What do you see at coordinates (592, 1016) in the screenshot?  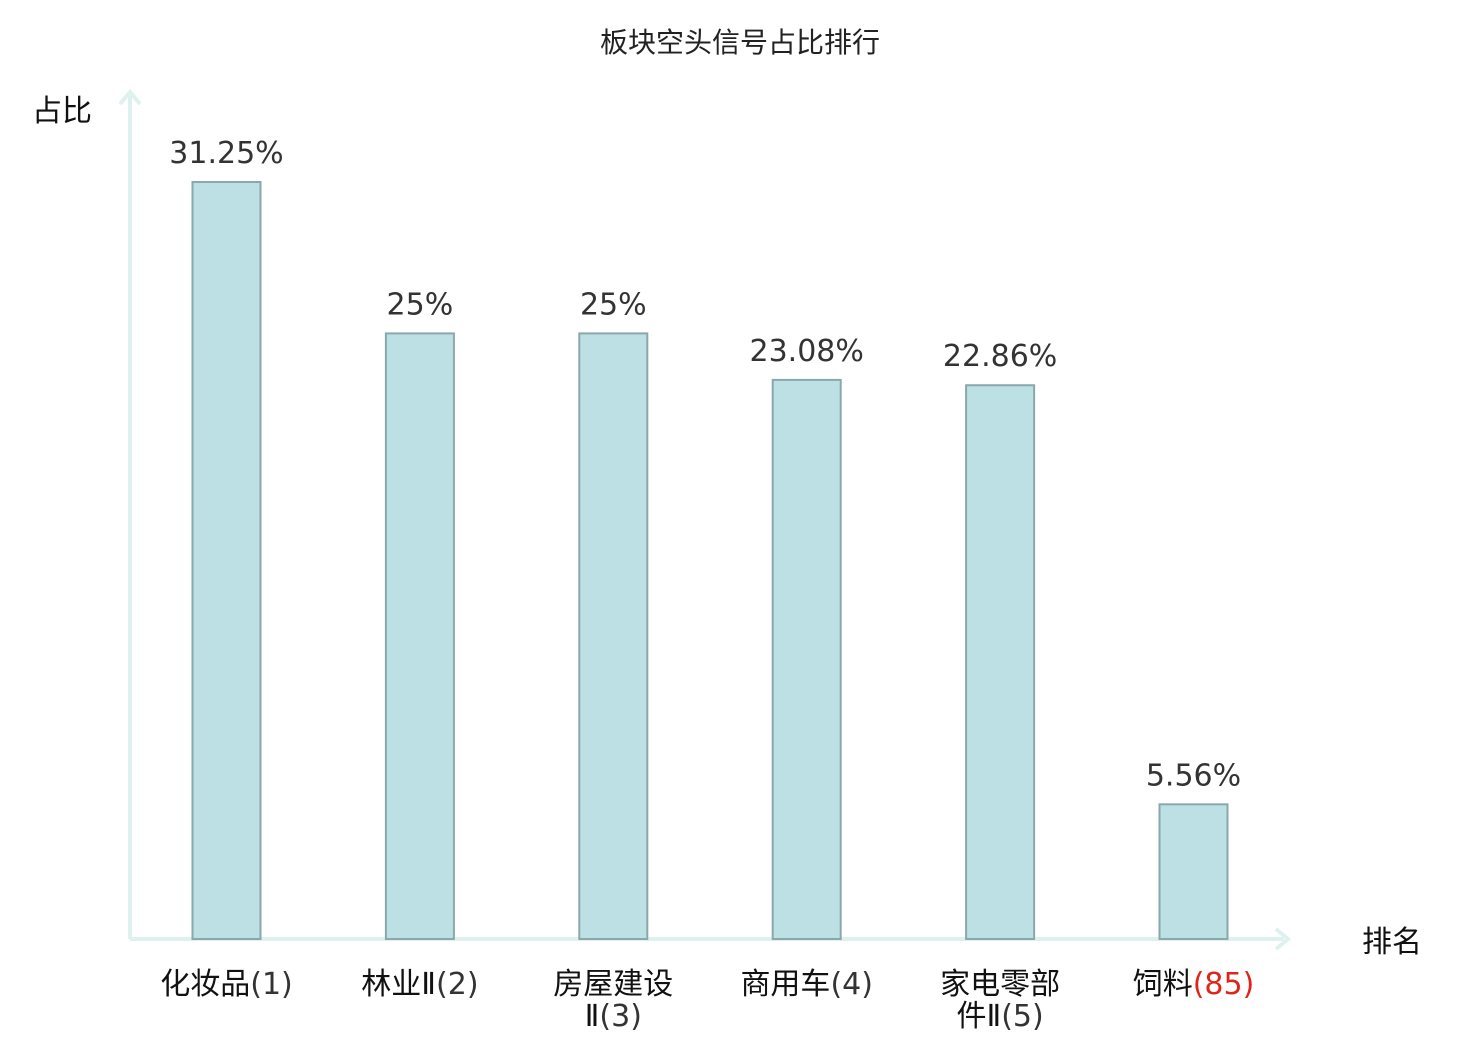 I see `category-name: Ⅱ` at bounding box center [592, 1016].